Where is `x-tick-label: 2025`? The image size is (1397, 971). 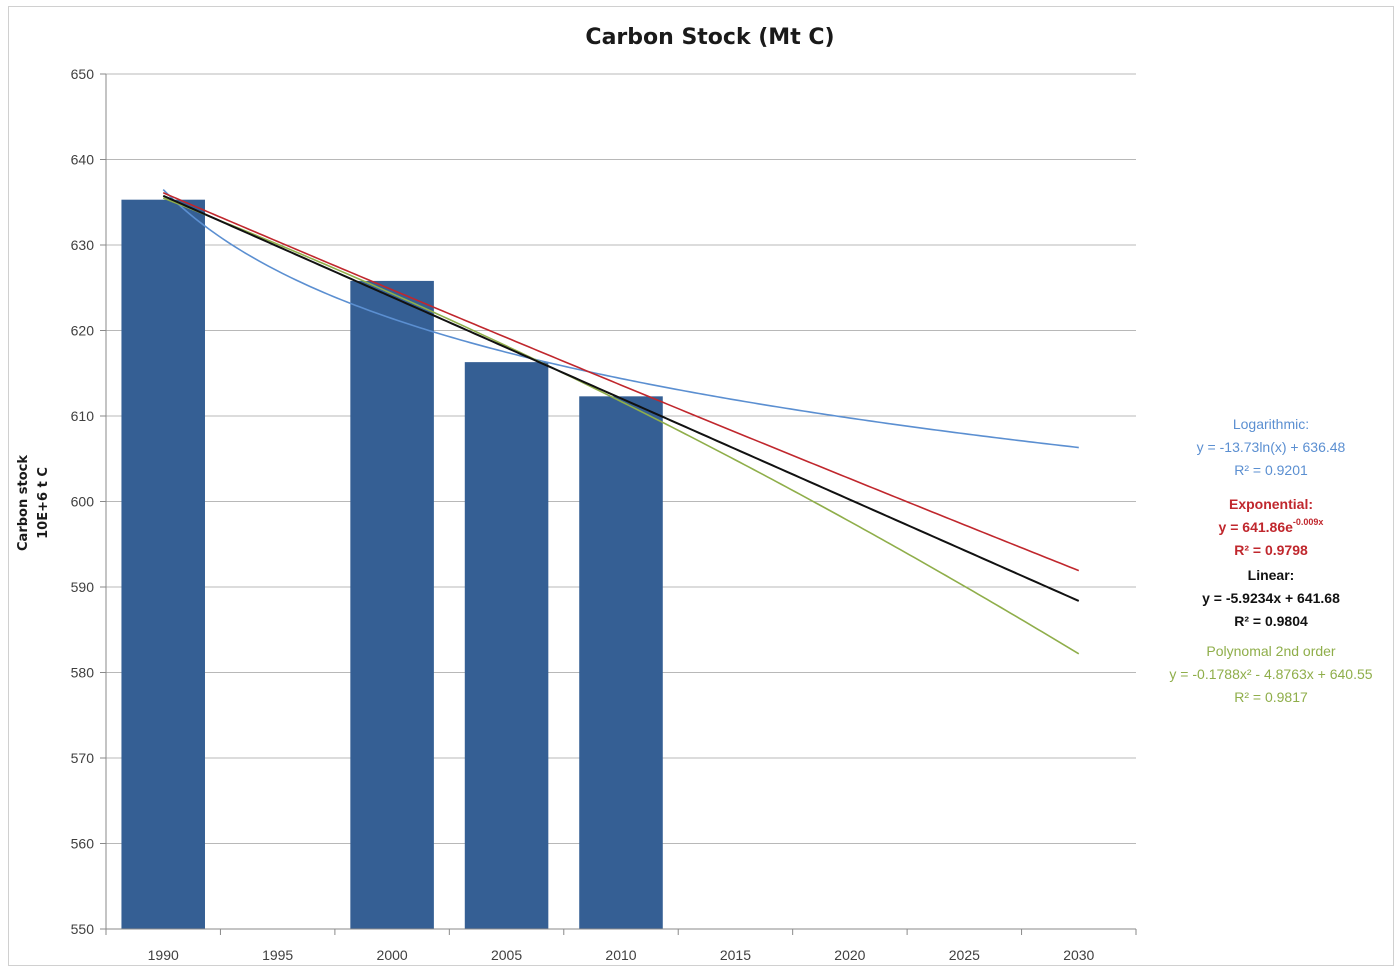 x-tick-label: 2025 is located at coordinates (964, 955).